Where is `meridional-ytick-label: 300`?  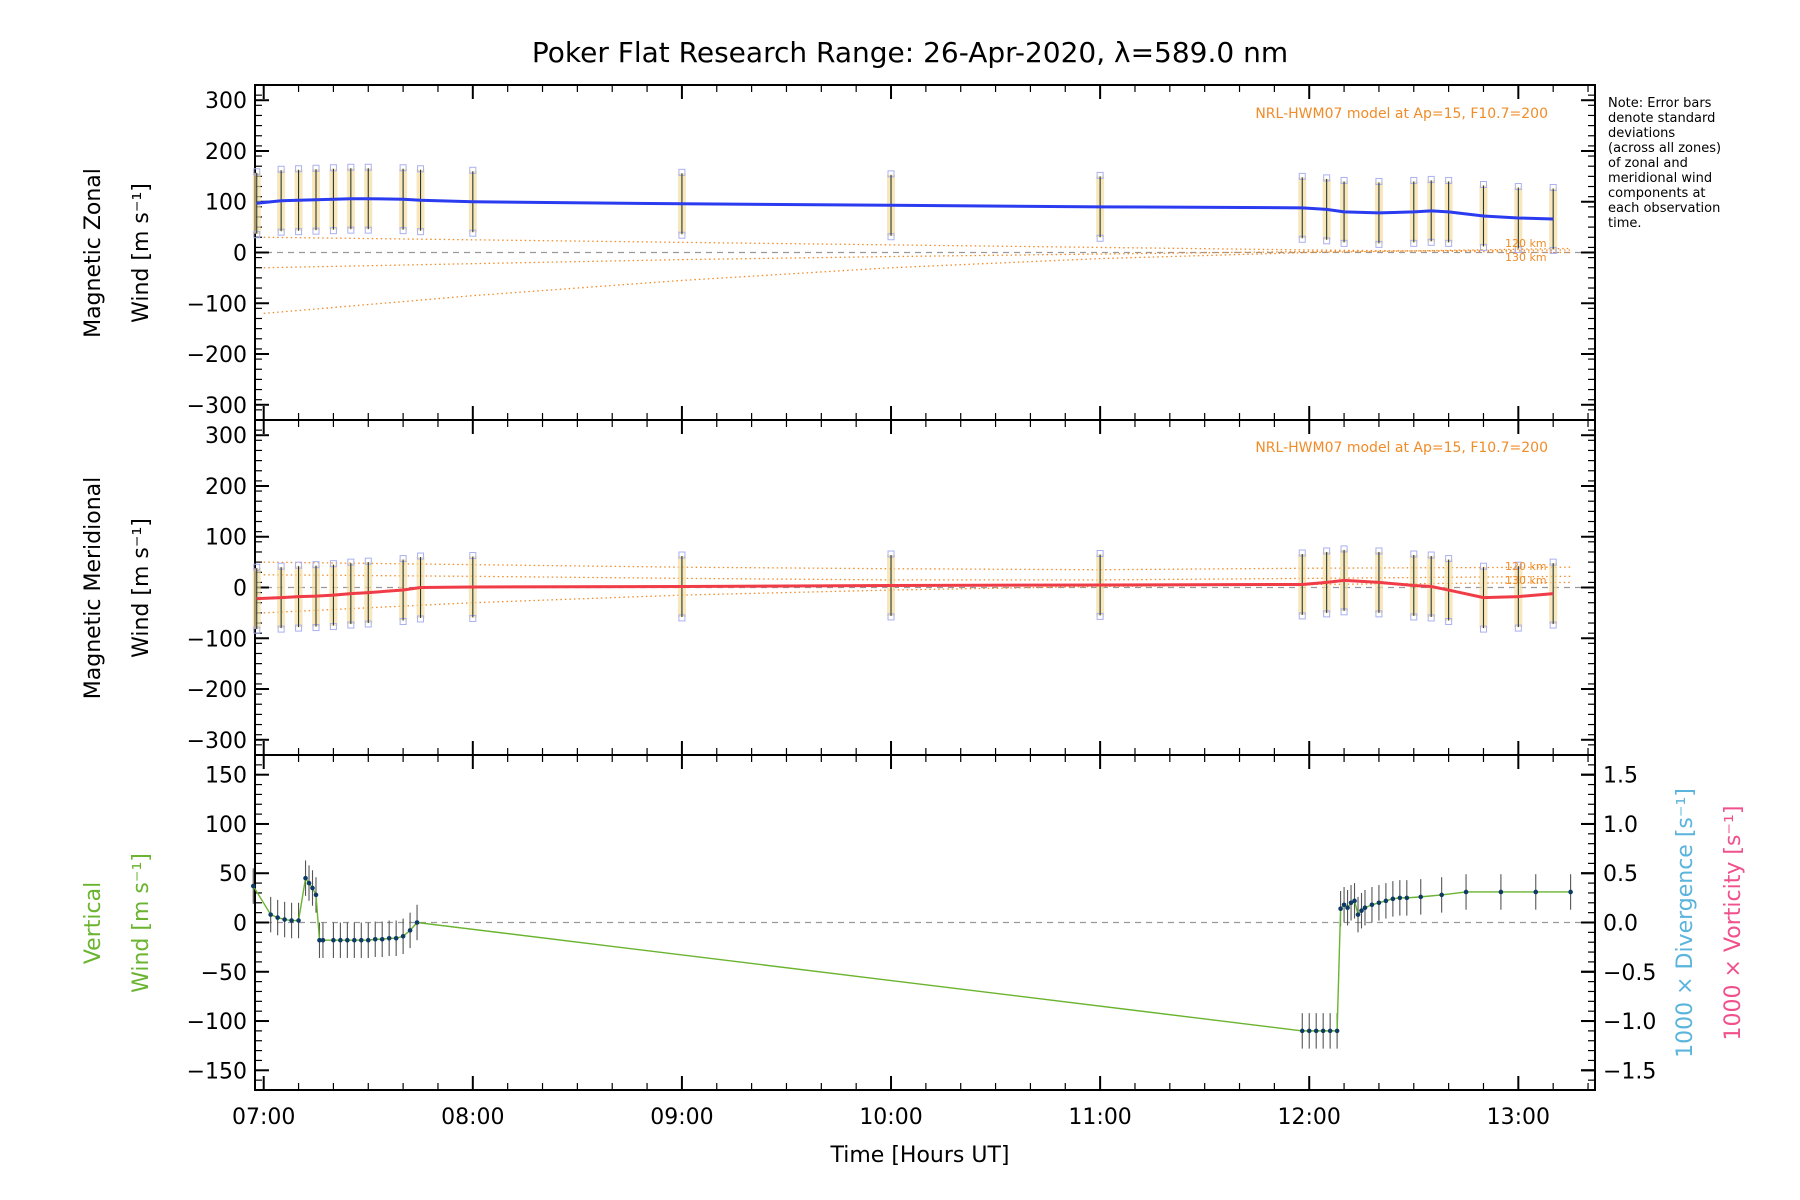 meridional-ytick-label: 300 is located at coordinates (226, 436).